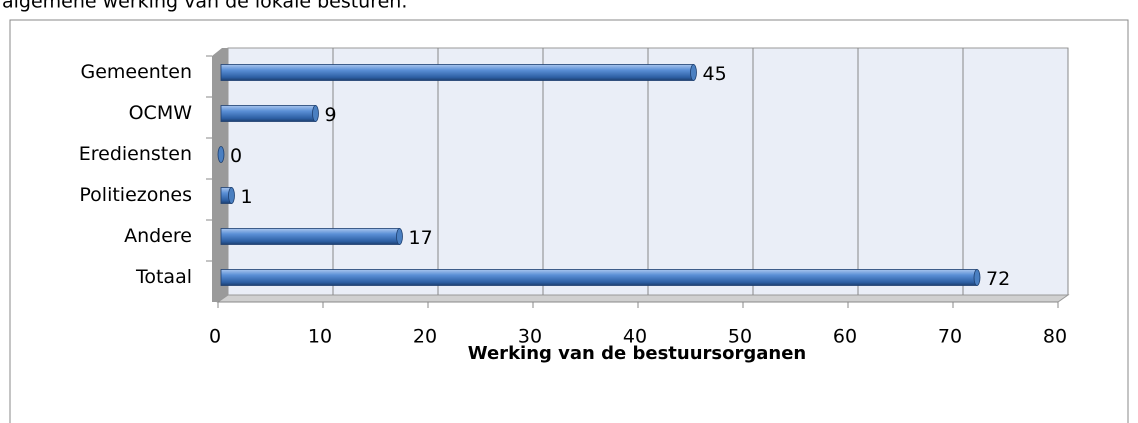  Describe the element at coordinates (135, 154) in the screenshot. I see `y-tick-label: Erediensten` at that location.